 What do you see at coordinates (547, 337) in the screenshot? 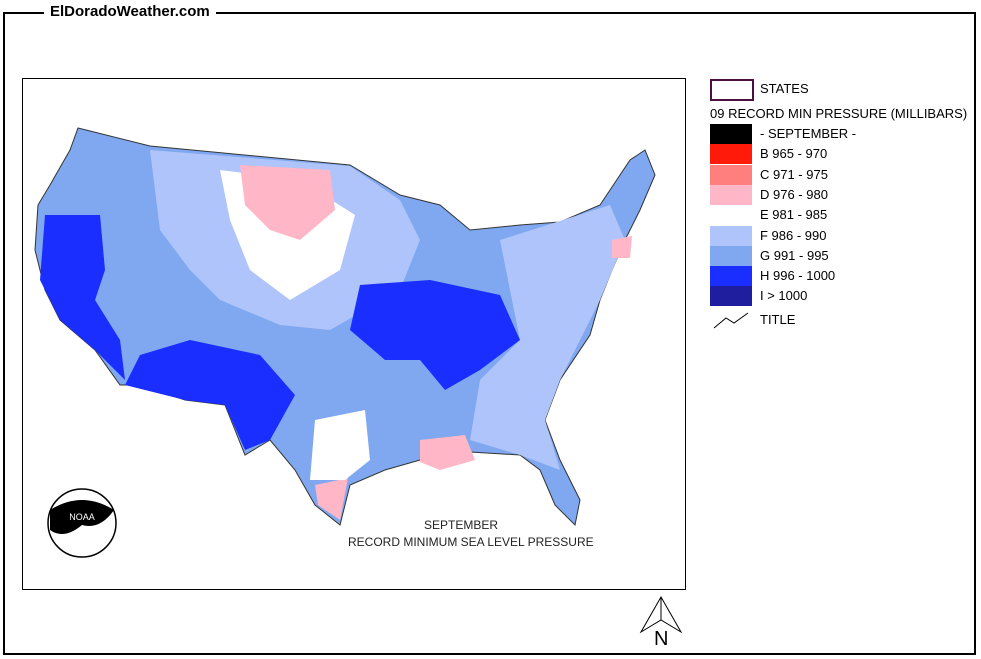
I see `region-f-east` at bounding box center [547, 337].